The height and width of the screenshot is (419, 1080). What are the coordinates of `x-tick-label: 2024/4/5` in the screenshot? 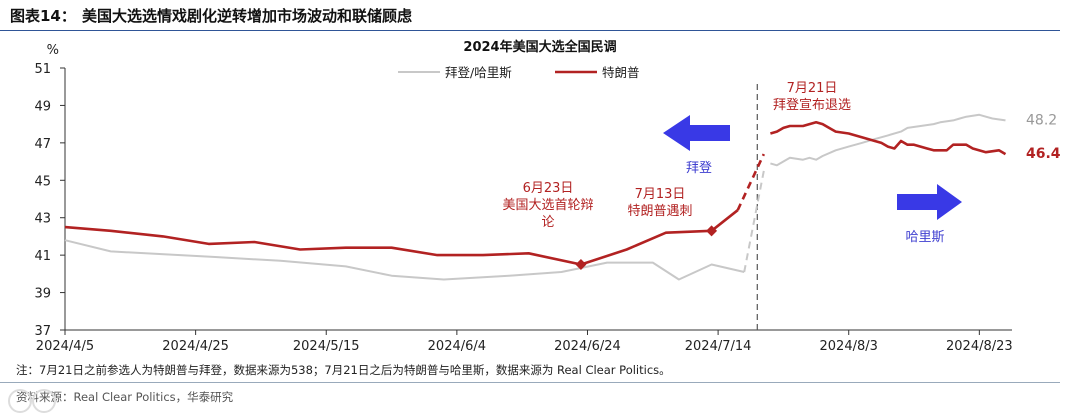 It's located at (65, 346).